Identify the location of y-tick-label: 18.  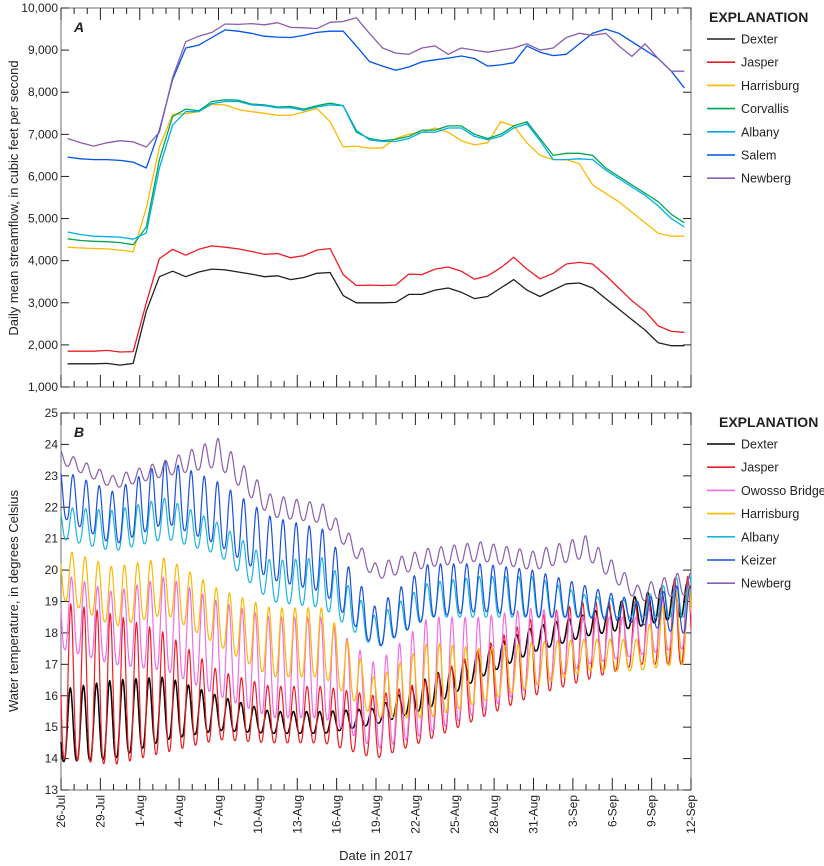
(52, 633).